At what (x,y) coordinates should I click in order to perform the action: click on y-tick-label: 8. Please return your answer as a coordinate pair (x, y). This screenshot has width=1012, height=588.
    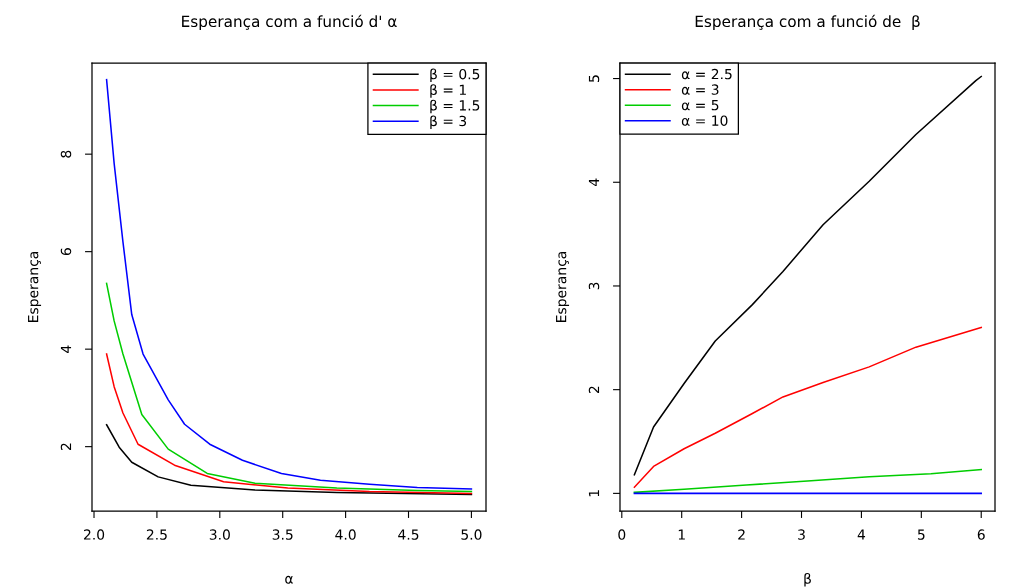
    Looking at the image, I should click on (66, 154).